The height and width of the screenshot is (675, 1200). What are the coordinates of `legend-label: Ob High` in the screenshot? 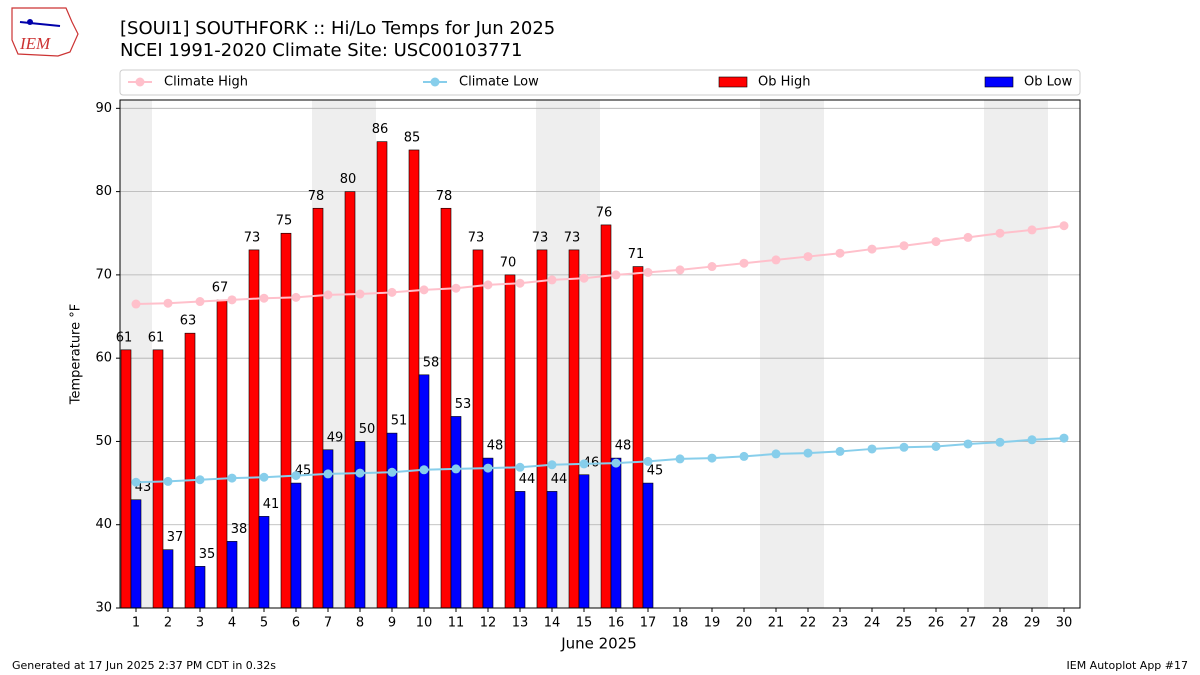 It's located at (784, 82).